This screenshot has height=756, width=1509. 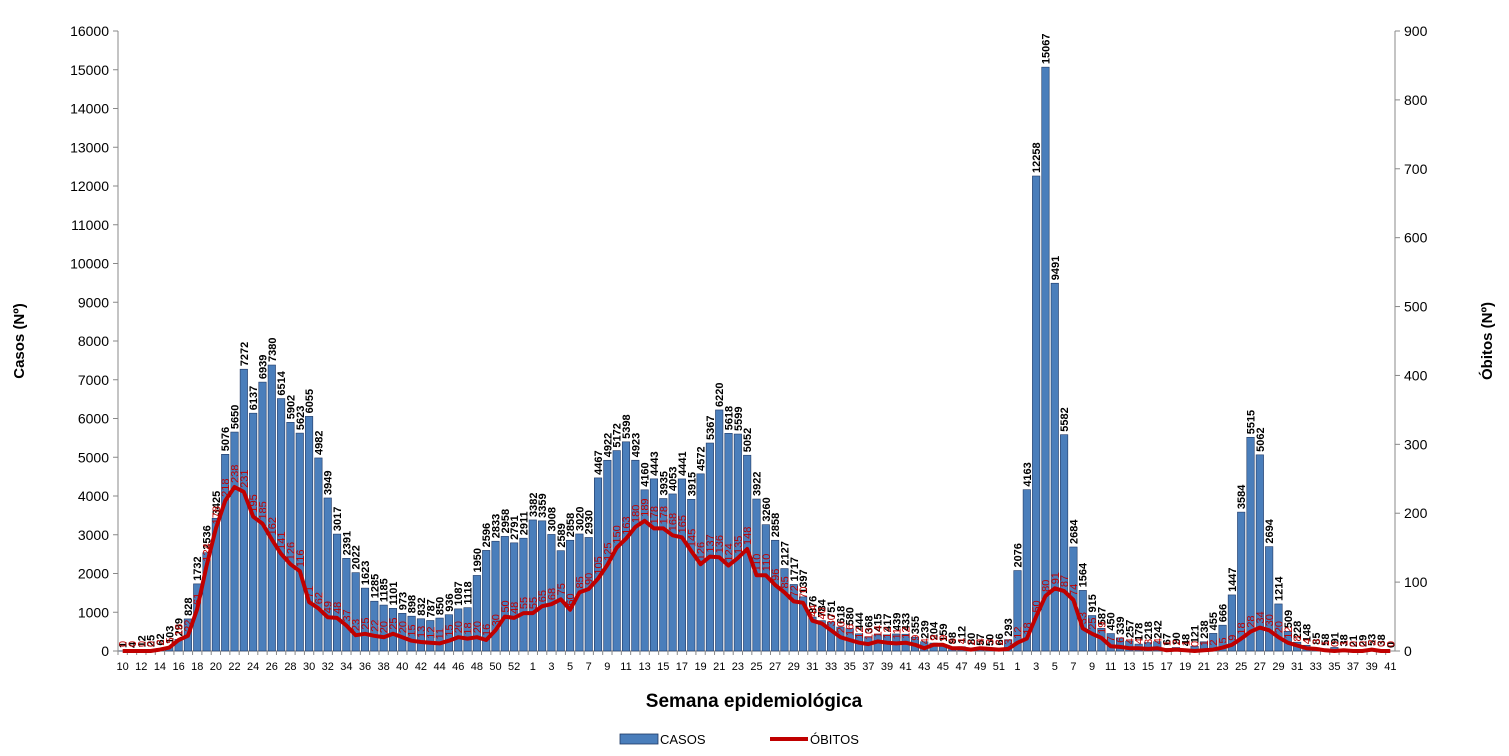 What do you see at coordinates (692, 484) in the screenshot?
I see `bar-value-label: 3915` at bounding box center [692, 484].